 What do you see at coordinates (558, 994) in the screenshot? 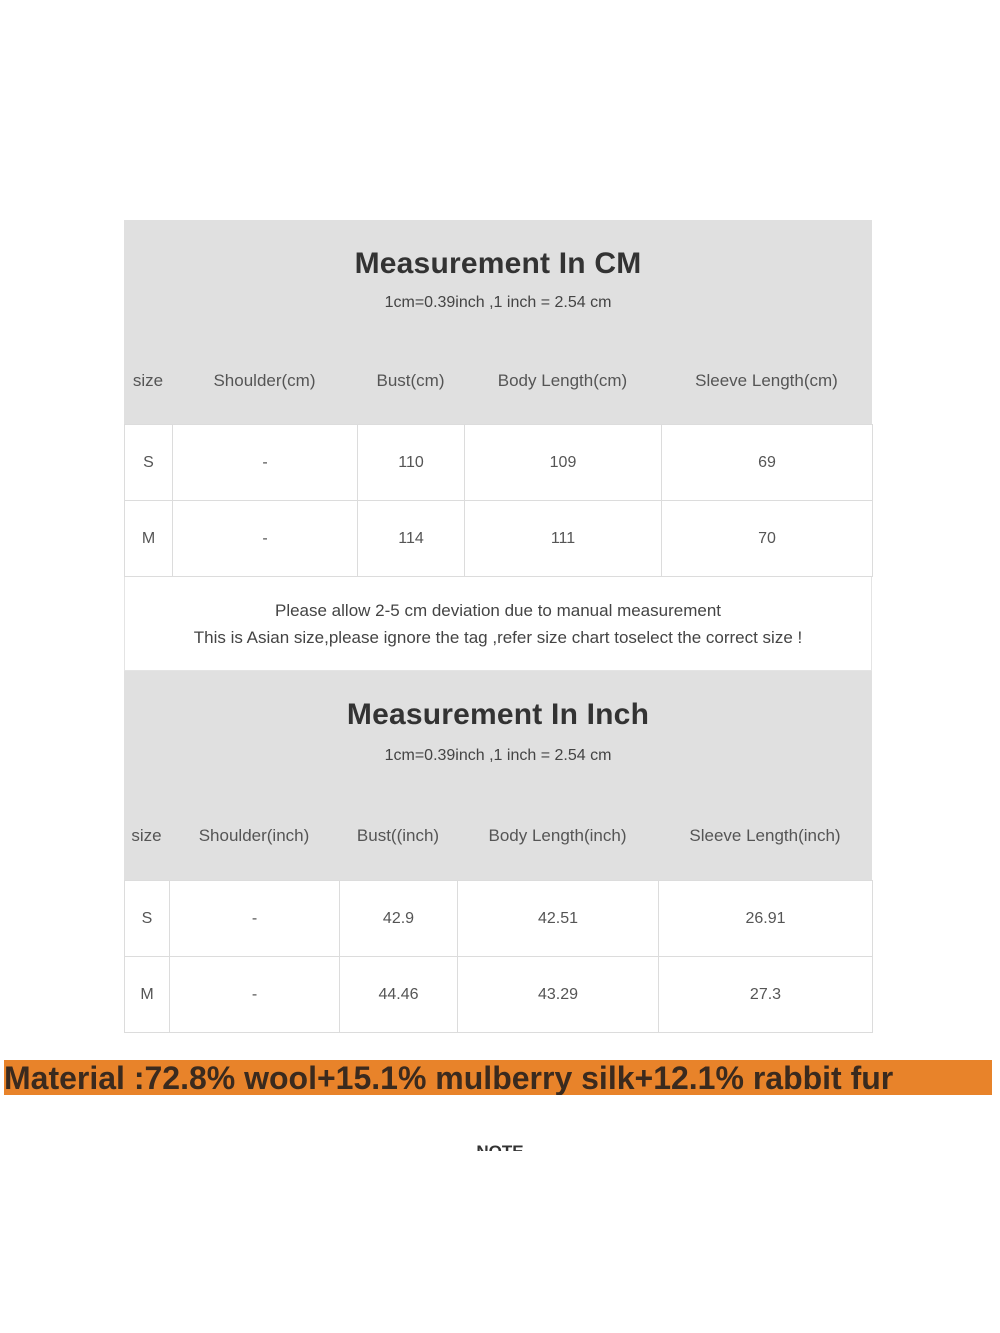
I see `inch-cell-body-length: 43.29` at bounding box center [558, 994].